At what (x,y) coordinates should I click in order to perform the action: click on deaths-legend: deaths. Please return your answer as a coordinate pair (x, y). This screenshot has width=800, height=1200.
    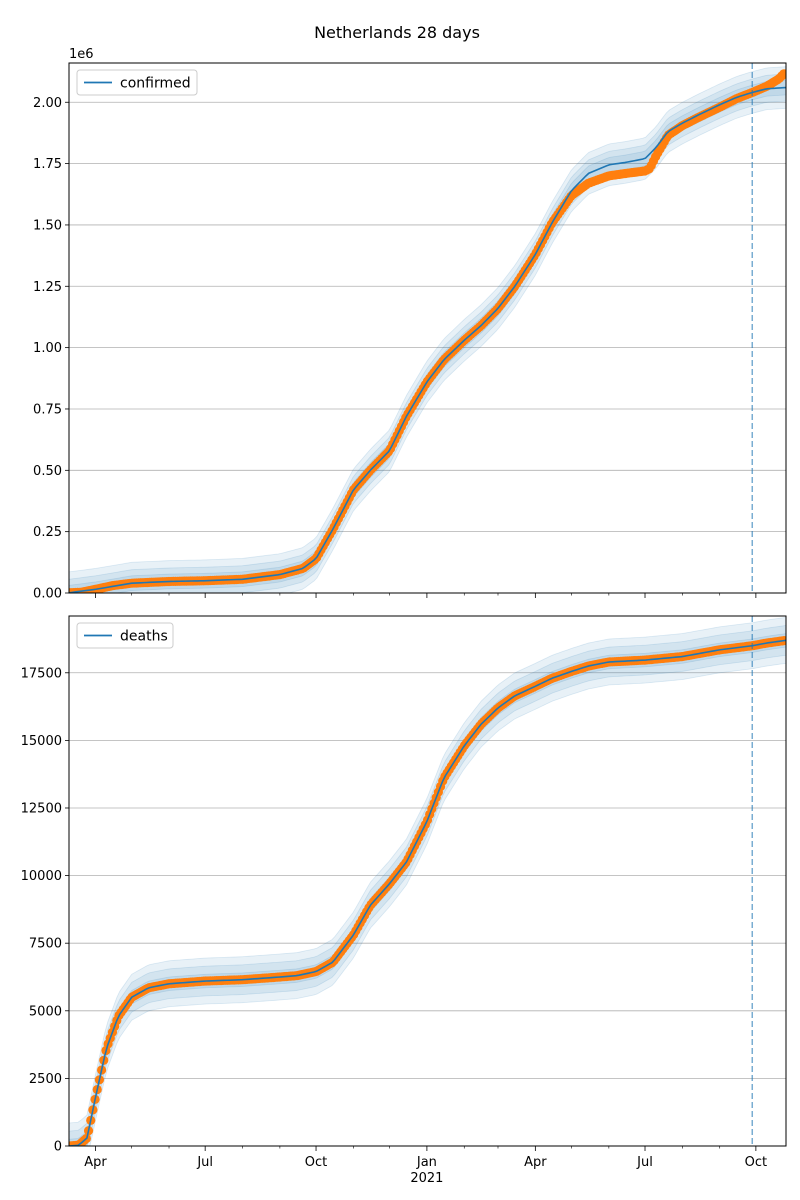
    Looking at the image, I should click on (125, 635).